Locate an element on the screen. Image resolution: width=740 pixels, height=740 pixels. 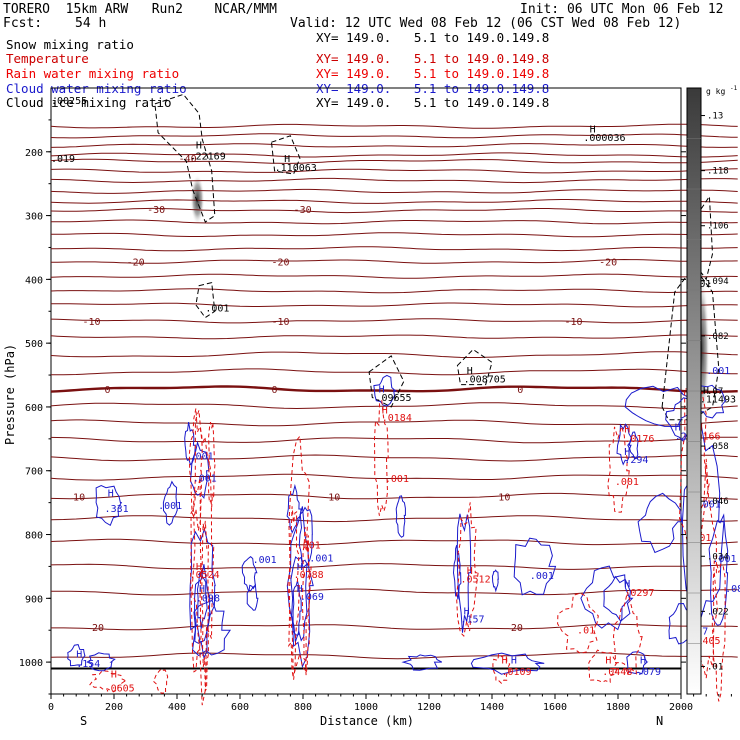
isotherm-label: -20 is located at coordinates (281, 263).